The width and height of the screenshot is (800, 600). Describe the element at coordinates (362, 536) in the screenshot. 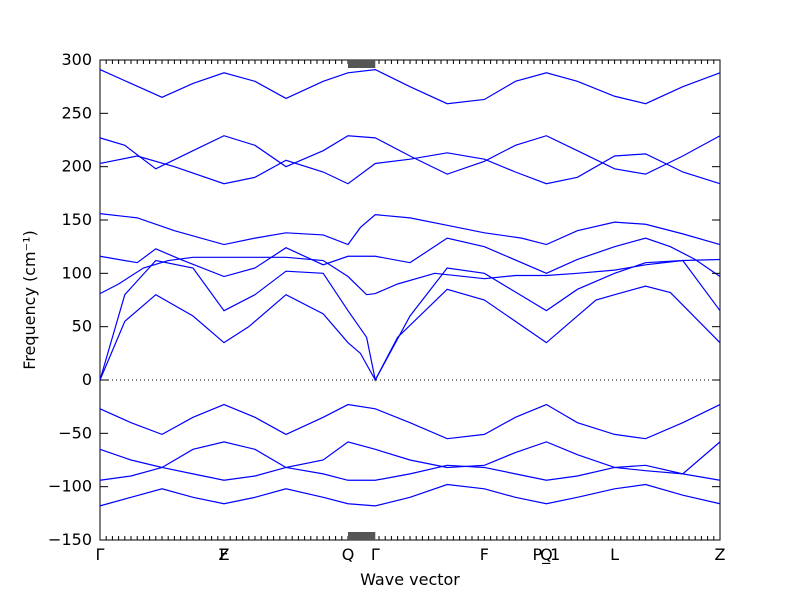

I see `path-segment-marker-bottom` at that location.